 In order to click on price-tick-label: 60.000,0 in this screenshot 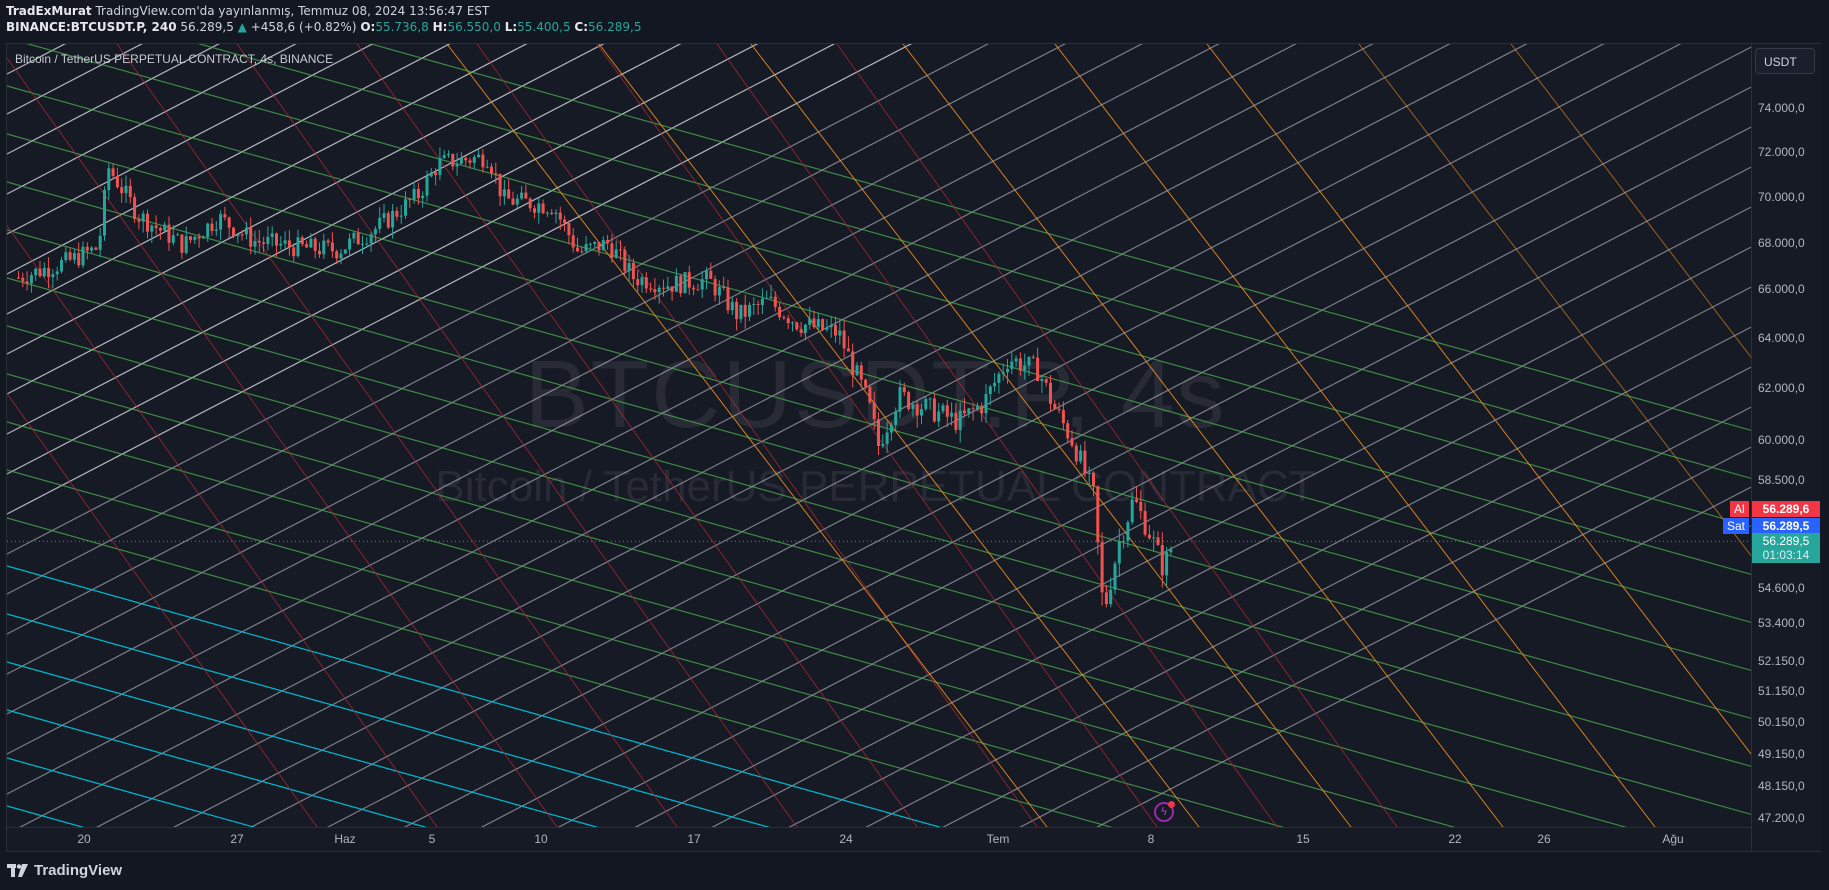, I will do `click(1781, 440)`.